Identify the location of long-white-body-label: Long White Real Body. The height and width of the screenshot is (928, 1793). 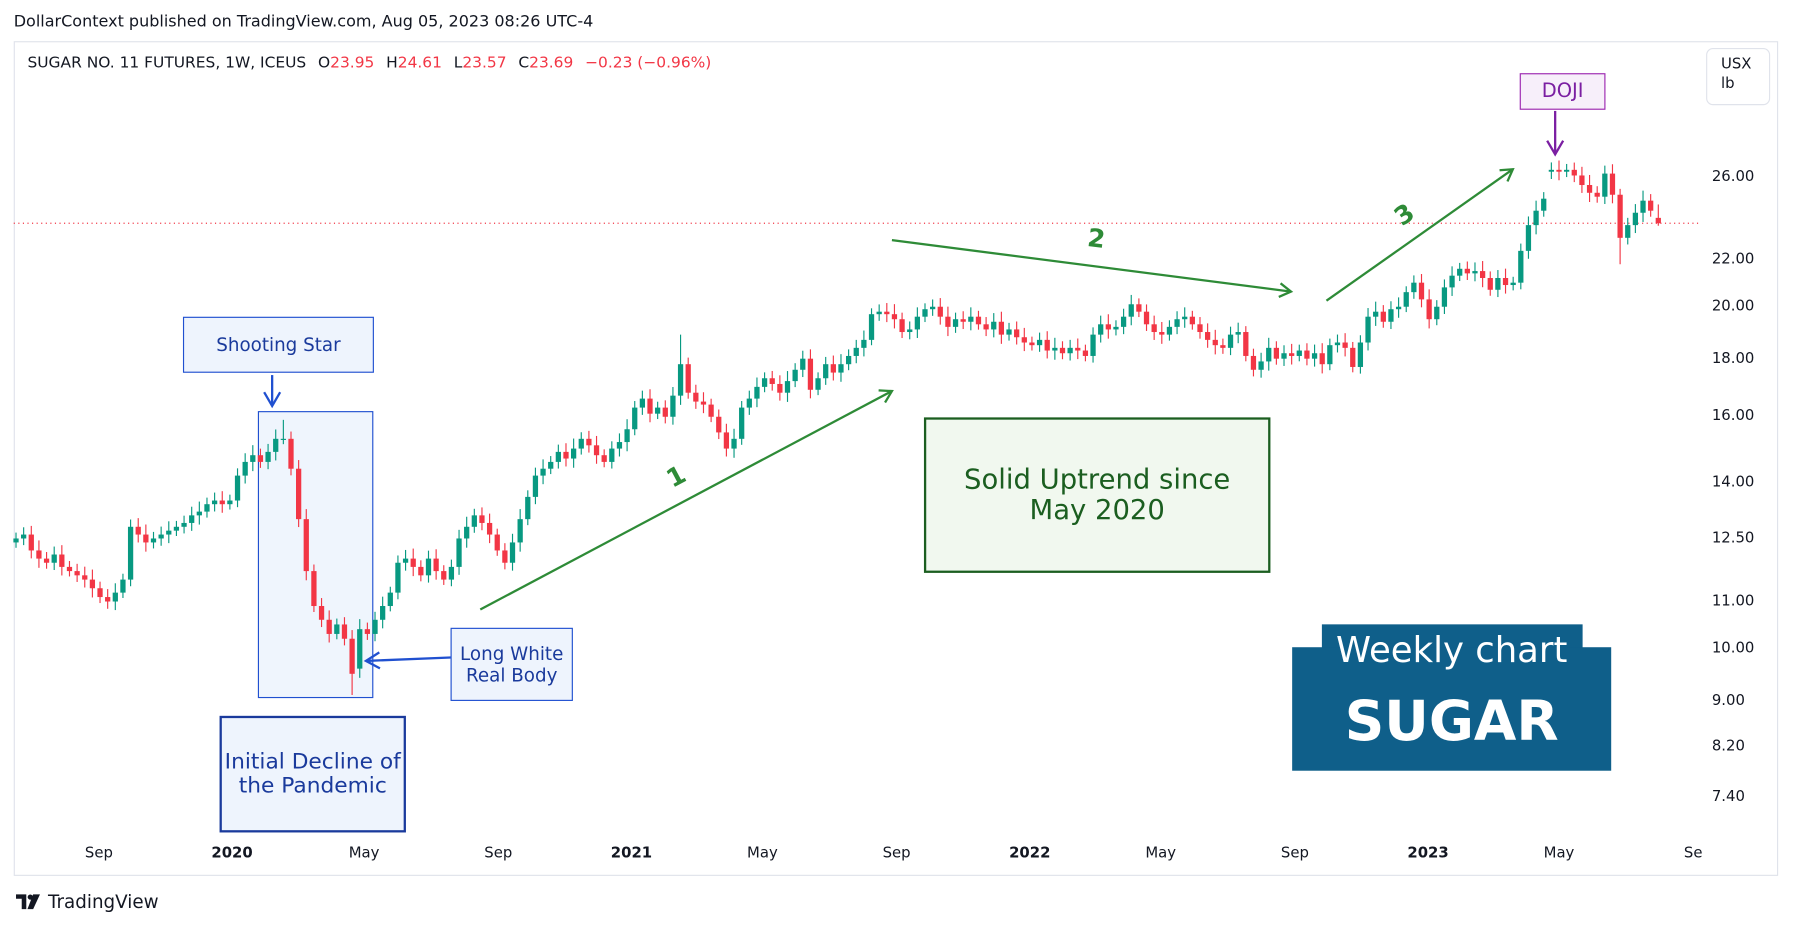
(511, 664).